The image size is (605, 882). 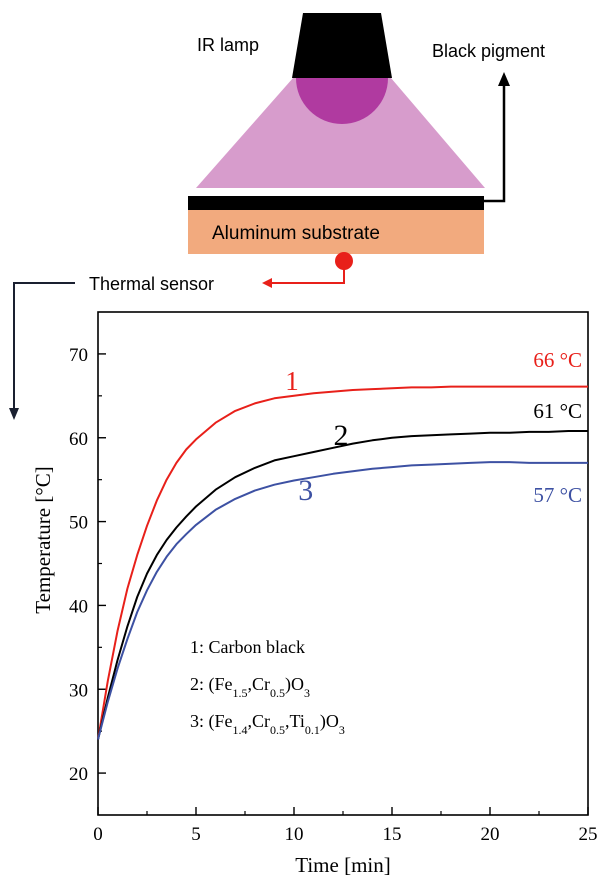 I want to click on series-end-label-3: 57 °C, so click(x=557, y=495).